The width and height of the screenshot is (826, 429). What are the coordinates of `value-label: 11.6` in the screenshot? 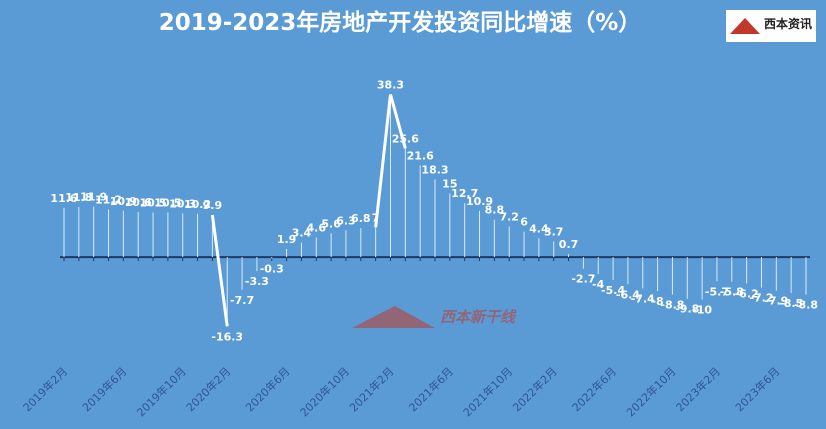 It's located at (63, 198).